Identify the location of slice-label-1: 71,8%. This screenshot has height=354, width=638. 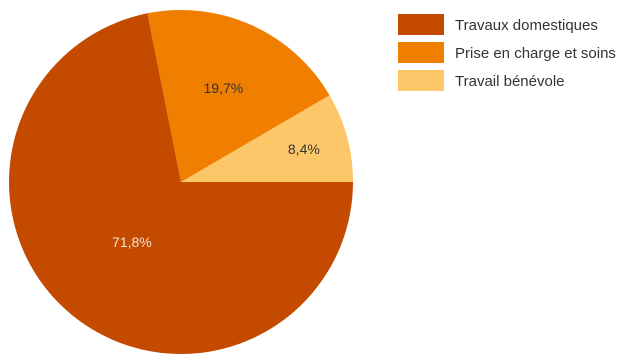
(132, 242).